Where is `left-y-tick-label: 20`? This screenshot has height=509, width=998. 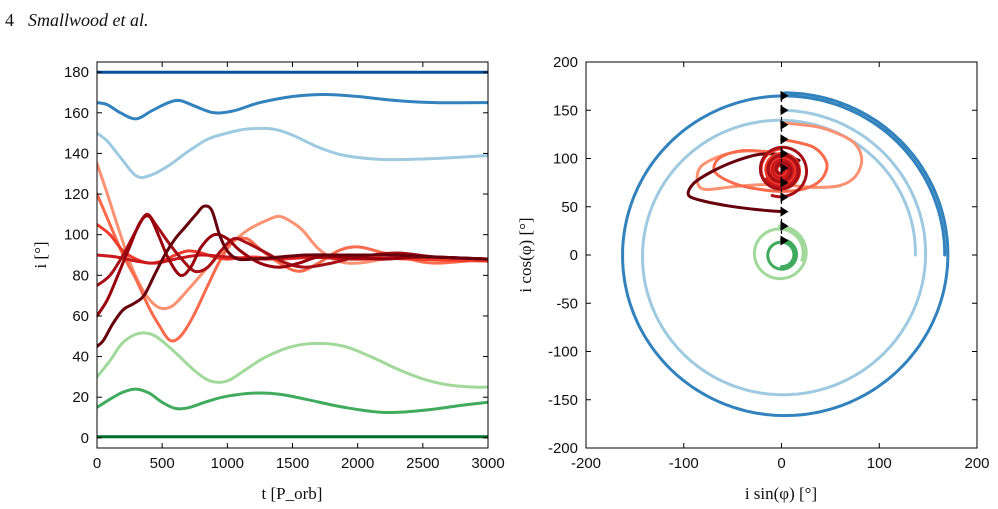 left-y-tick-label: 20 is located at coordinates (80, 397).